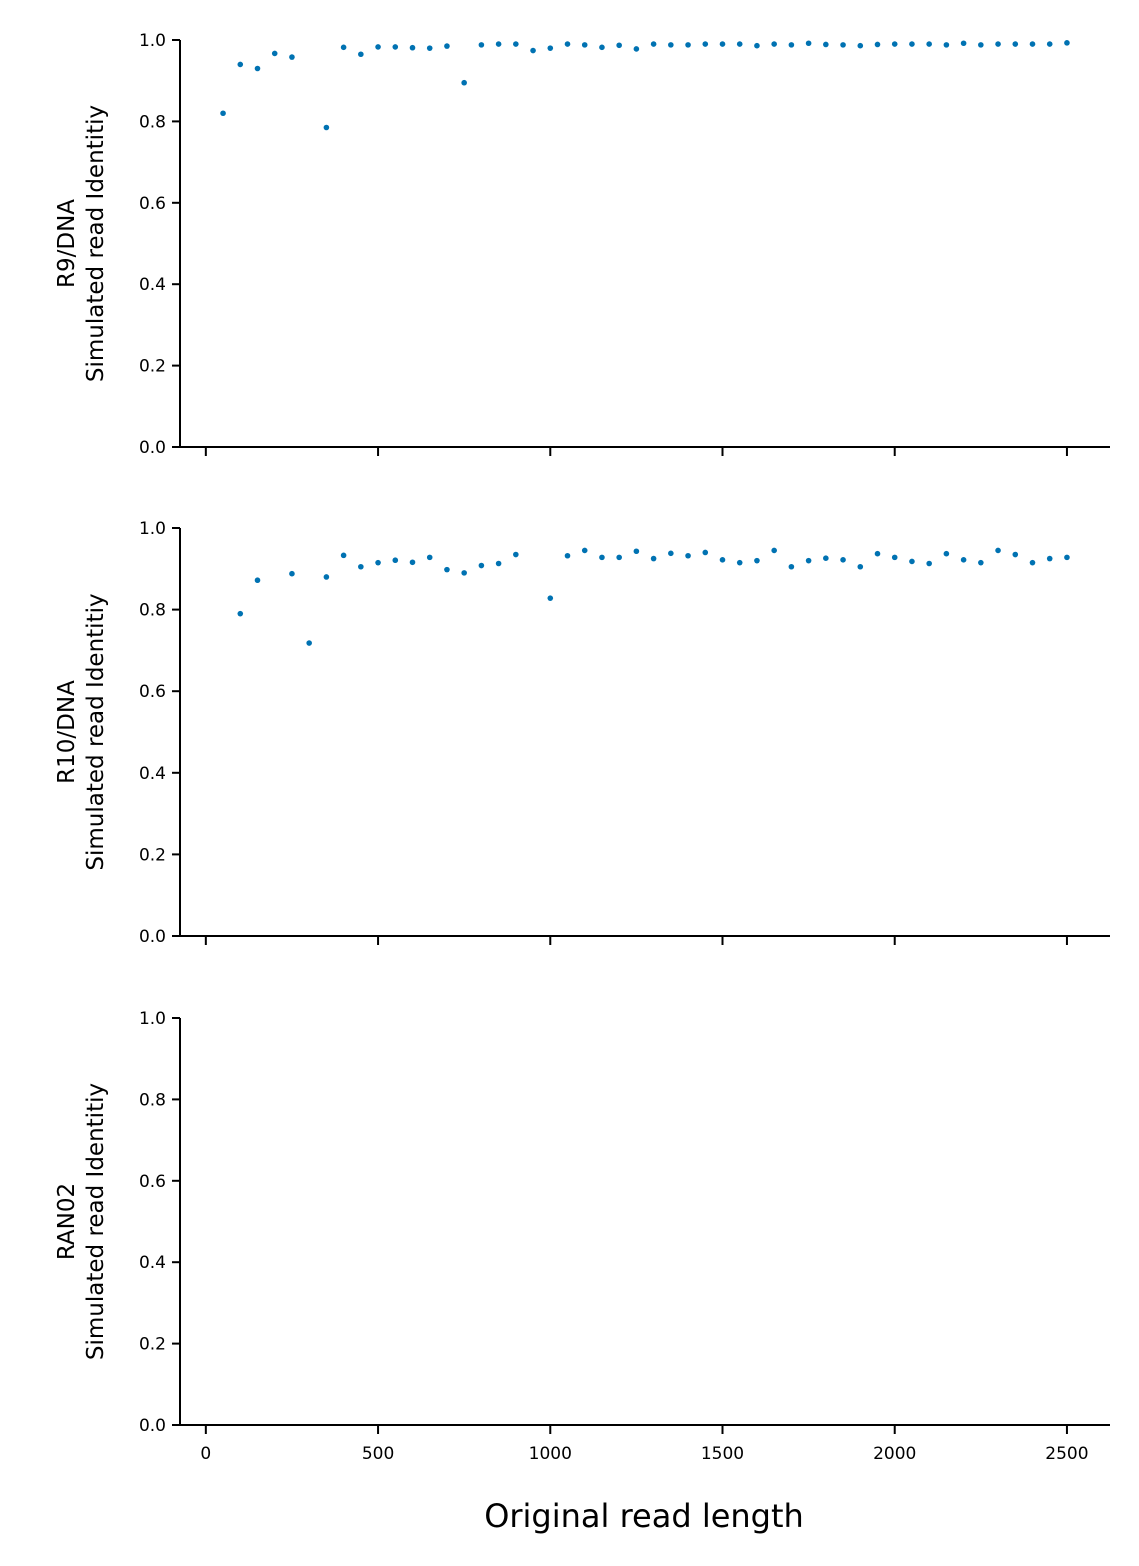 The width and height of the screenshot is (1139, 1566). I want to click on x-tick-label: 1500, so click(722, 1454).